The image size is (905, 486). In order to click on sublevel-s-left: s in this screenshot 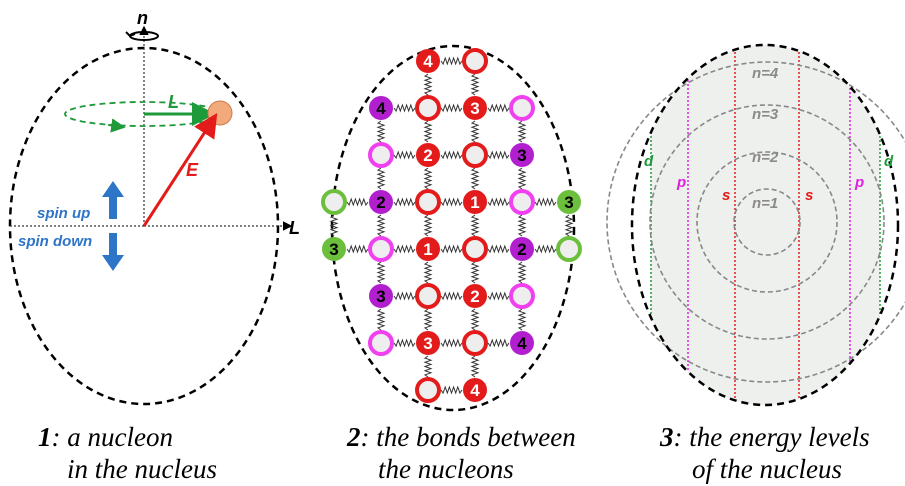, I will do `click(726, 195)`.